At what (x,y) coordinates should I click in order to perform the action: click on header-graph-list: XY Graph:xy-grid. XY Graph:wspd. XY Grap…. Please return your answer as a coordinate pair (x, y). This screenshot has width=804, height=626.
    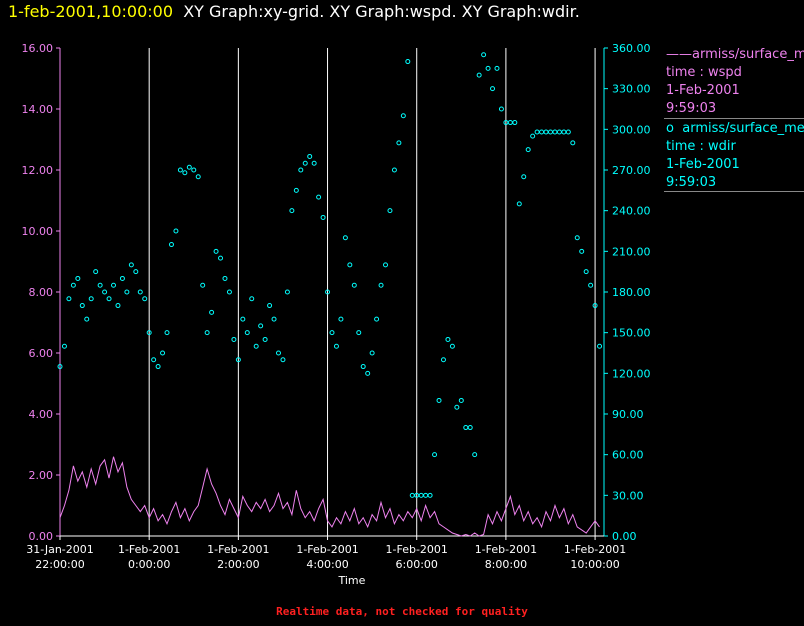
    Looking at the image, I should click on (381, 11).